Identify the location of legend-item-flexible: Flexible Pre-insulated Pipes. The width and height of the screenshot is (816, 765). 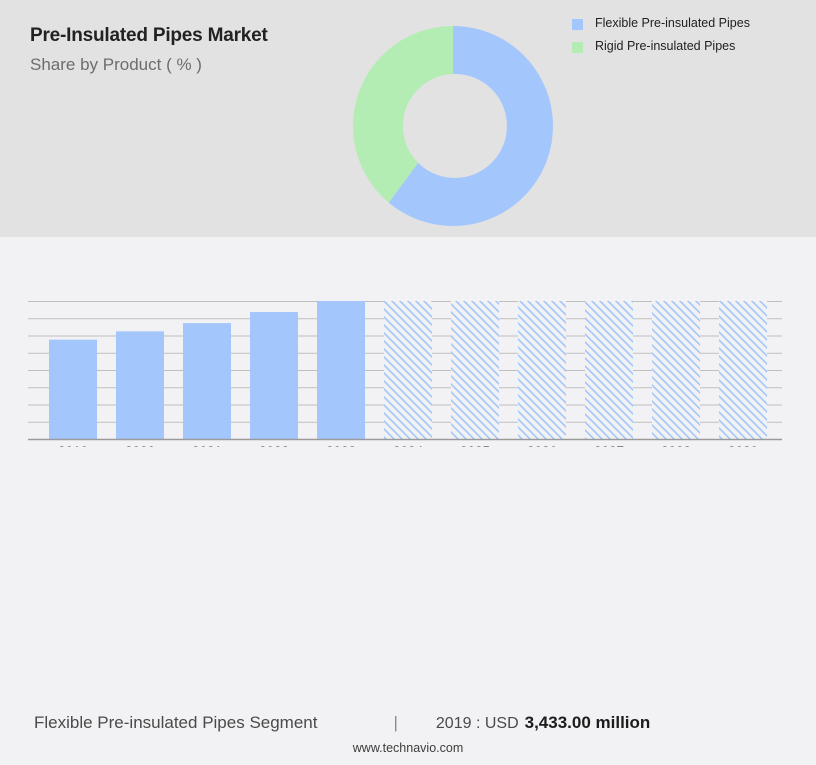
(690, 23).